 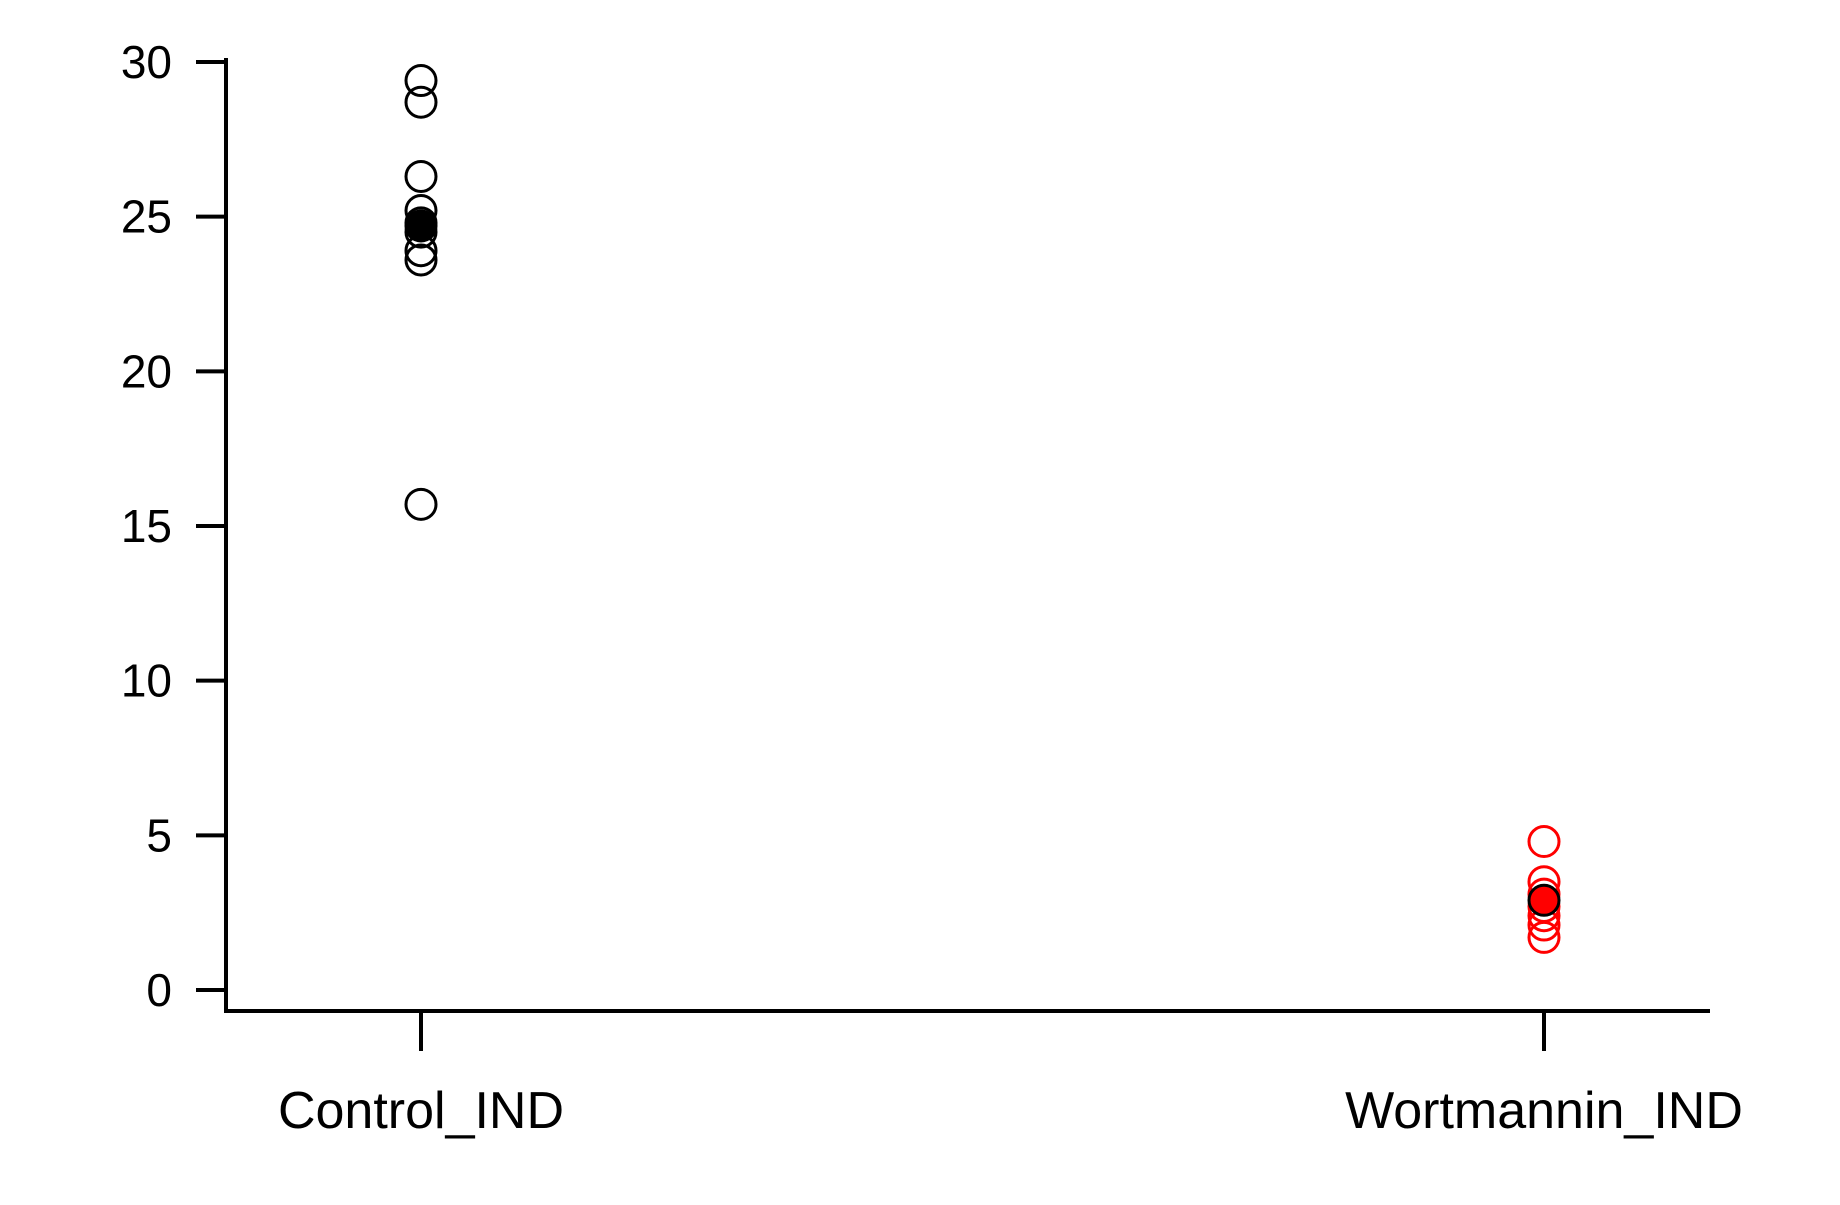 I want to click on y-tick-label: 10, so click(x=146, y=681).